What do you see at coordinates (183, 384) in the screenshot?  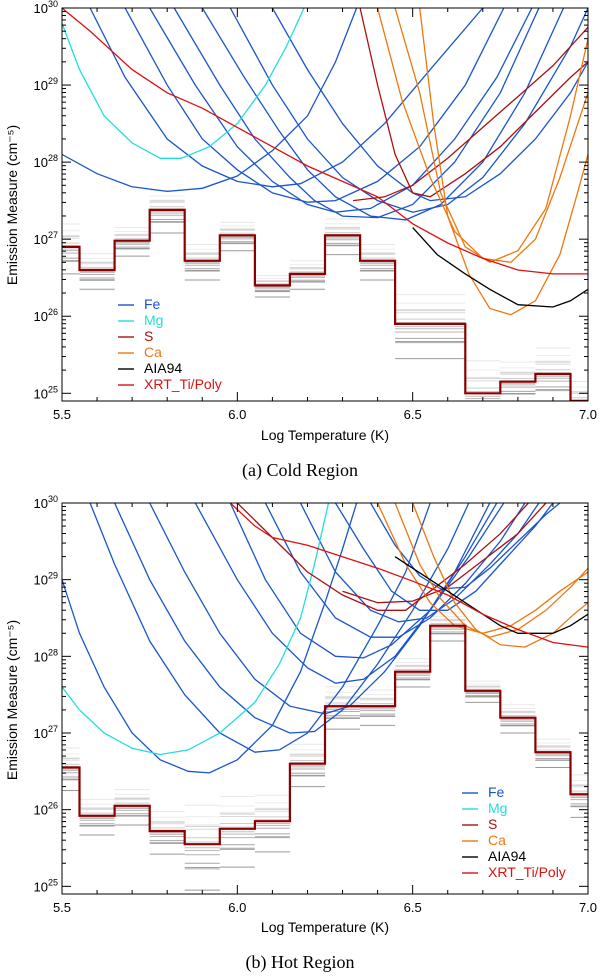 I see `legend-label-cold-5: XRT_Ti/Poly` at bounding box center [183, 384].